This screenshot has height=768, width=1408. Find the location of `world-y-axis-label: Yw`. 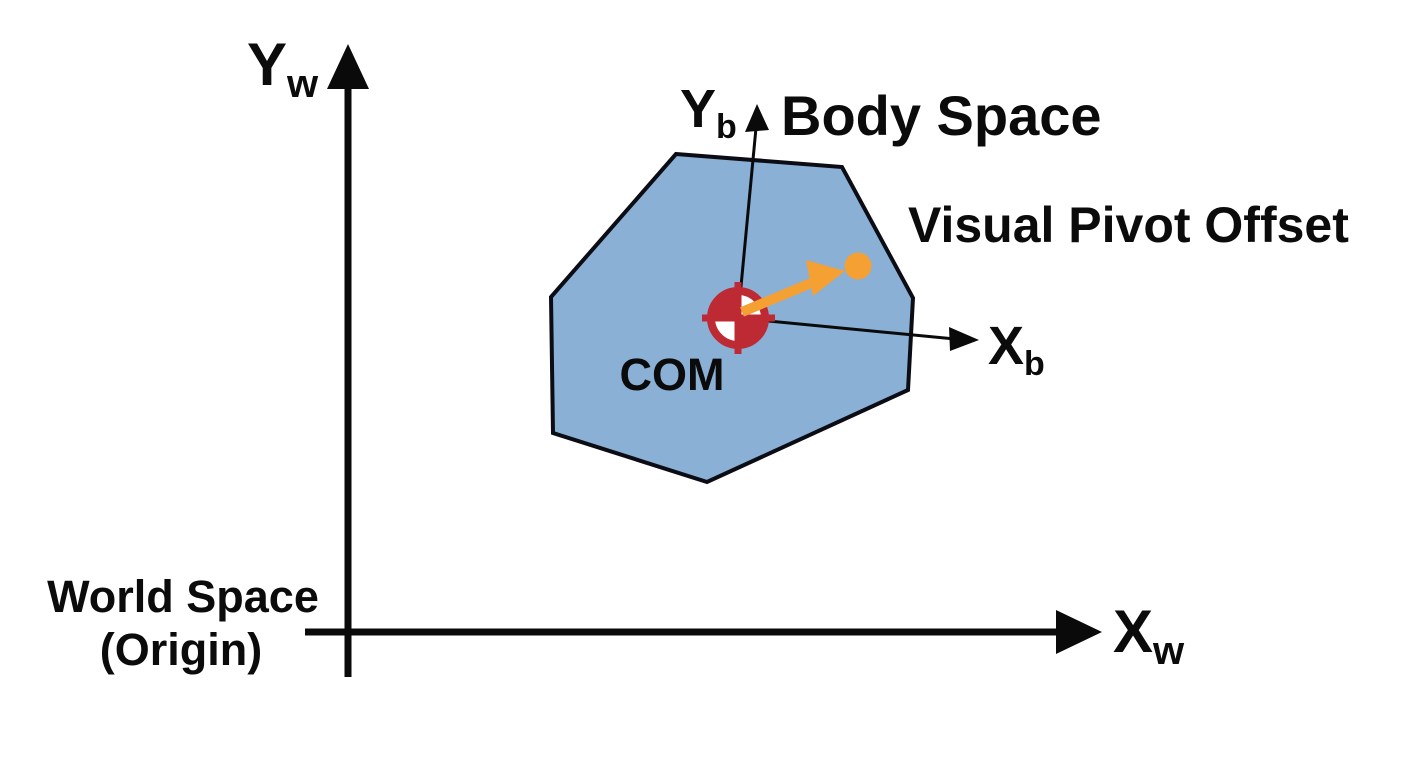

world-y-axis-label: Yw is located at coordinates (283, 68).